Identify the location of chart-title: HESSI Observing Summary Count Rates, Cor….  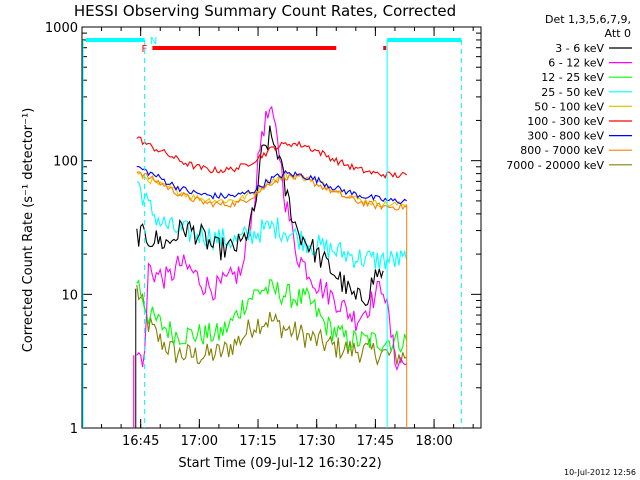
(265, 11).